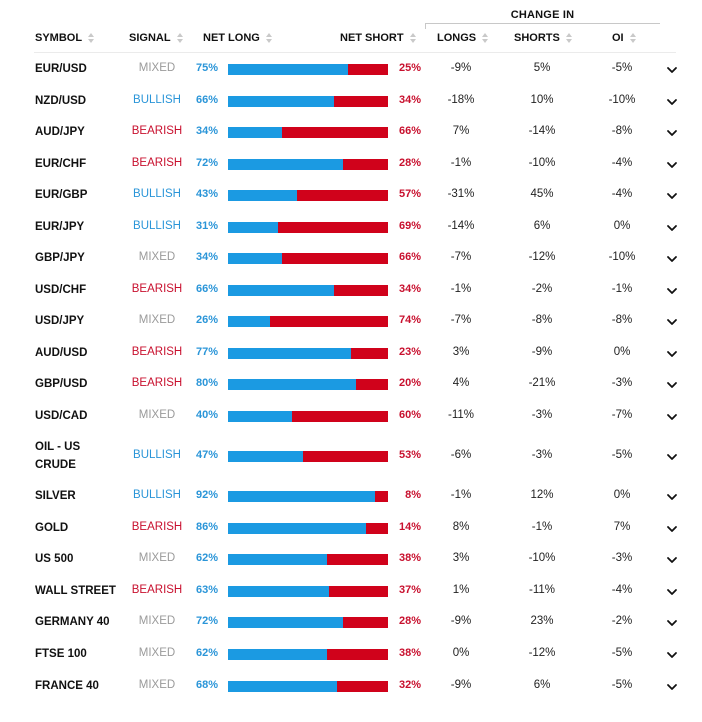 Image resolution: width=702 pixels, height=722 pixels. I want to click on column-header-signal: SIGNAL, so click(156, 38).